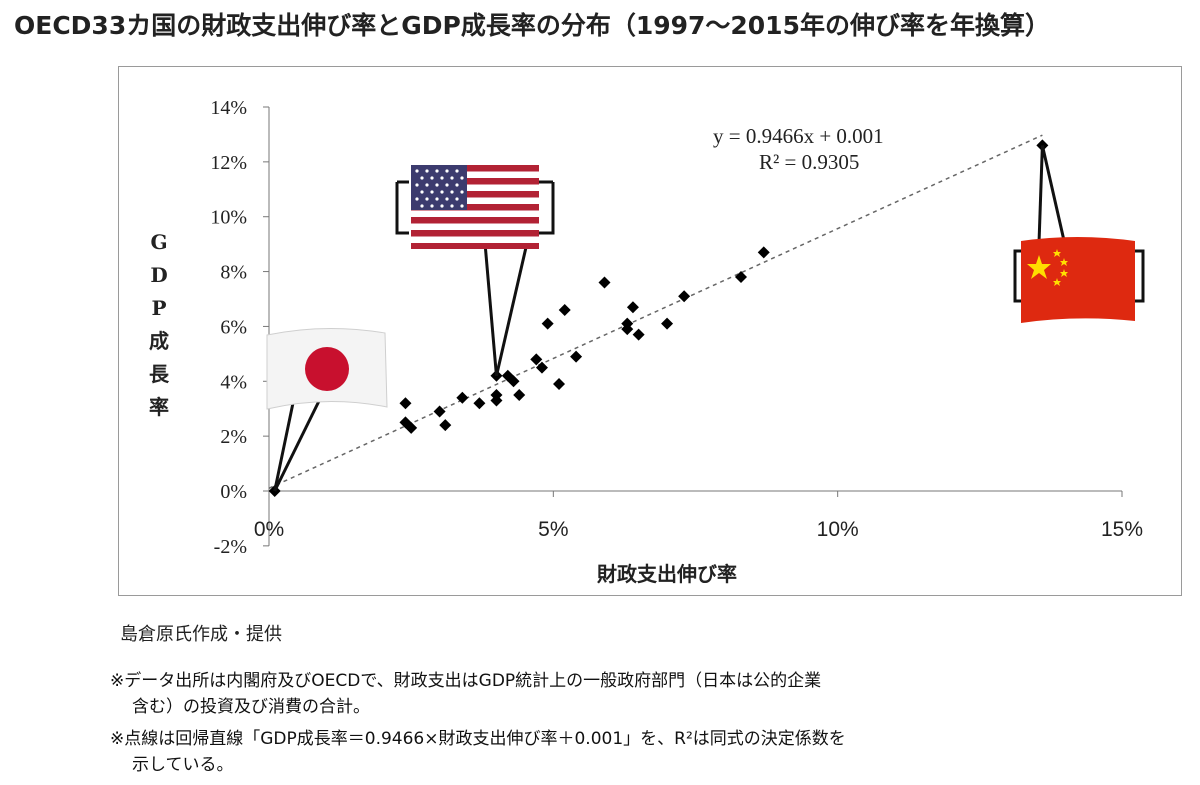 The width and height of the screenshot is (1200, 785). Describe the element at coordinates (228, 163) in the screenshot. I see `y-tick-label: 12%` at that location.